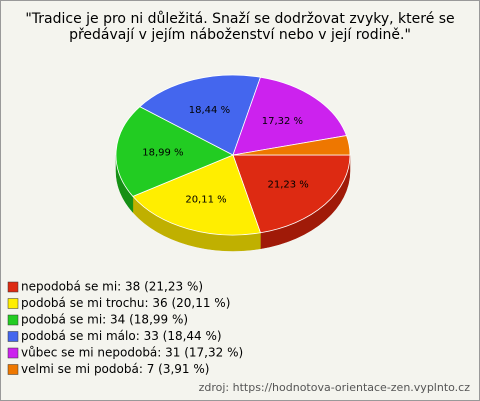  I want to click on data-label: 18,99 %, so click(162, 152).